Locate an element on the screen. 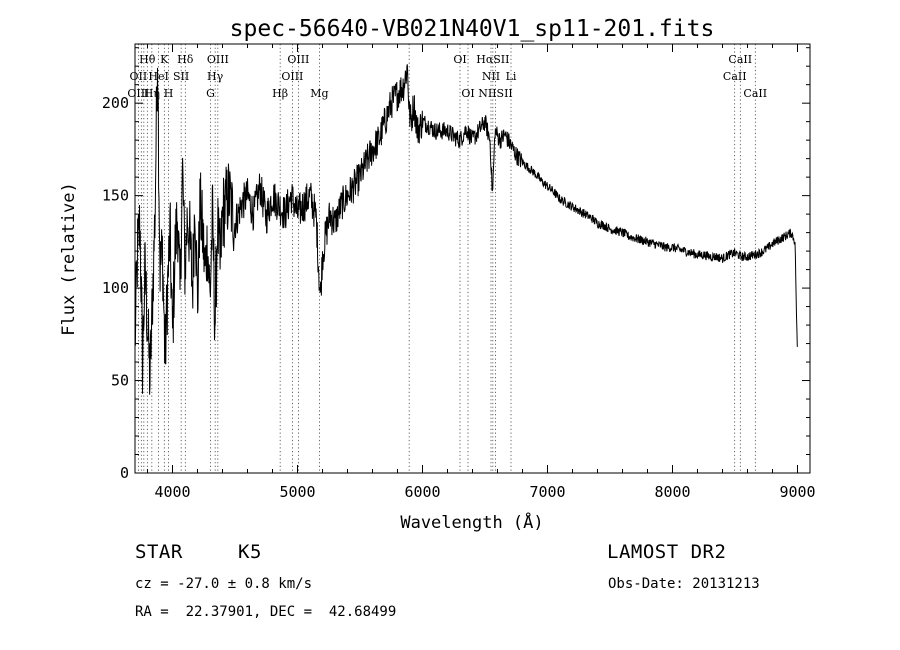 Image resolution: width=900 pixels, height=650 pixels. coordinates-text: RA = 22.37901, DEC = 42.68499 is located at coordinates (266, 612).